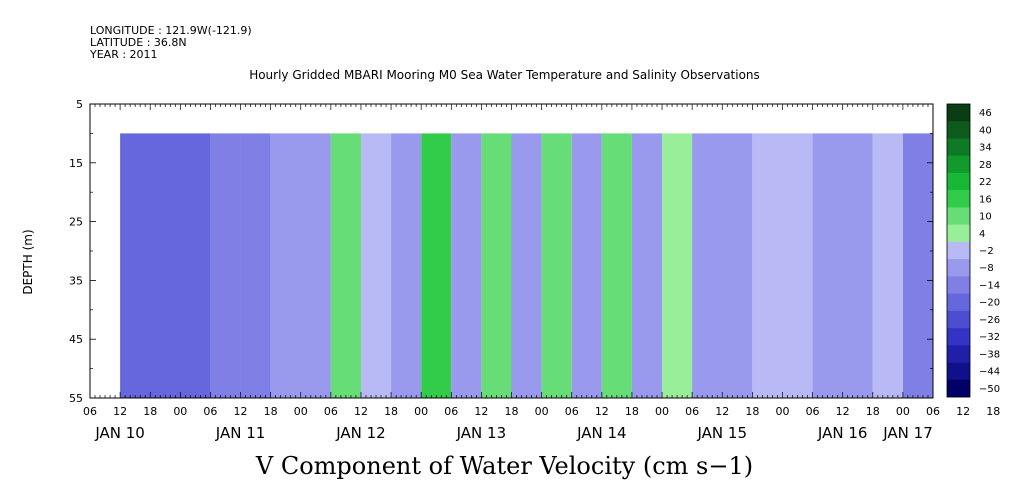 This screenshot has width=1009, height=504. Describe the element at coordinates (360, 433) in the screenshot. I see `x-day-label: JAN 12` at that location.